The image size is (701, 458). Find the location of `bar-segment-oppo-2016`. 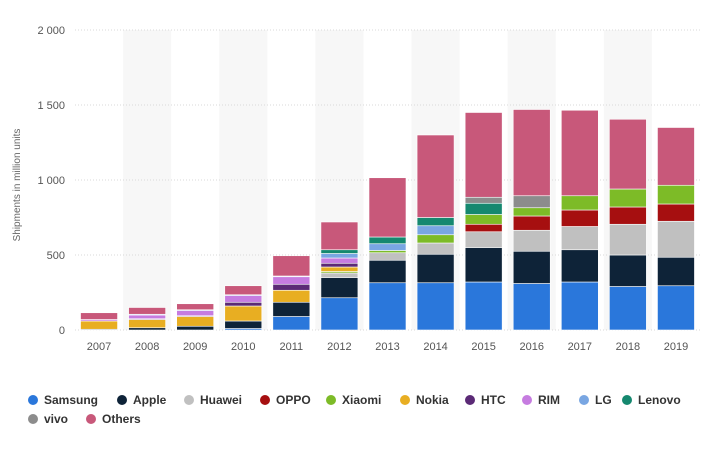

bar-segment-oppo-2016 is located at coordinates (531, 223).